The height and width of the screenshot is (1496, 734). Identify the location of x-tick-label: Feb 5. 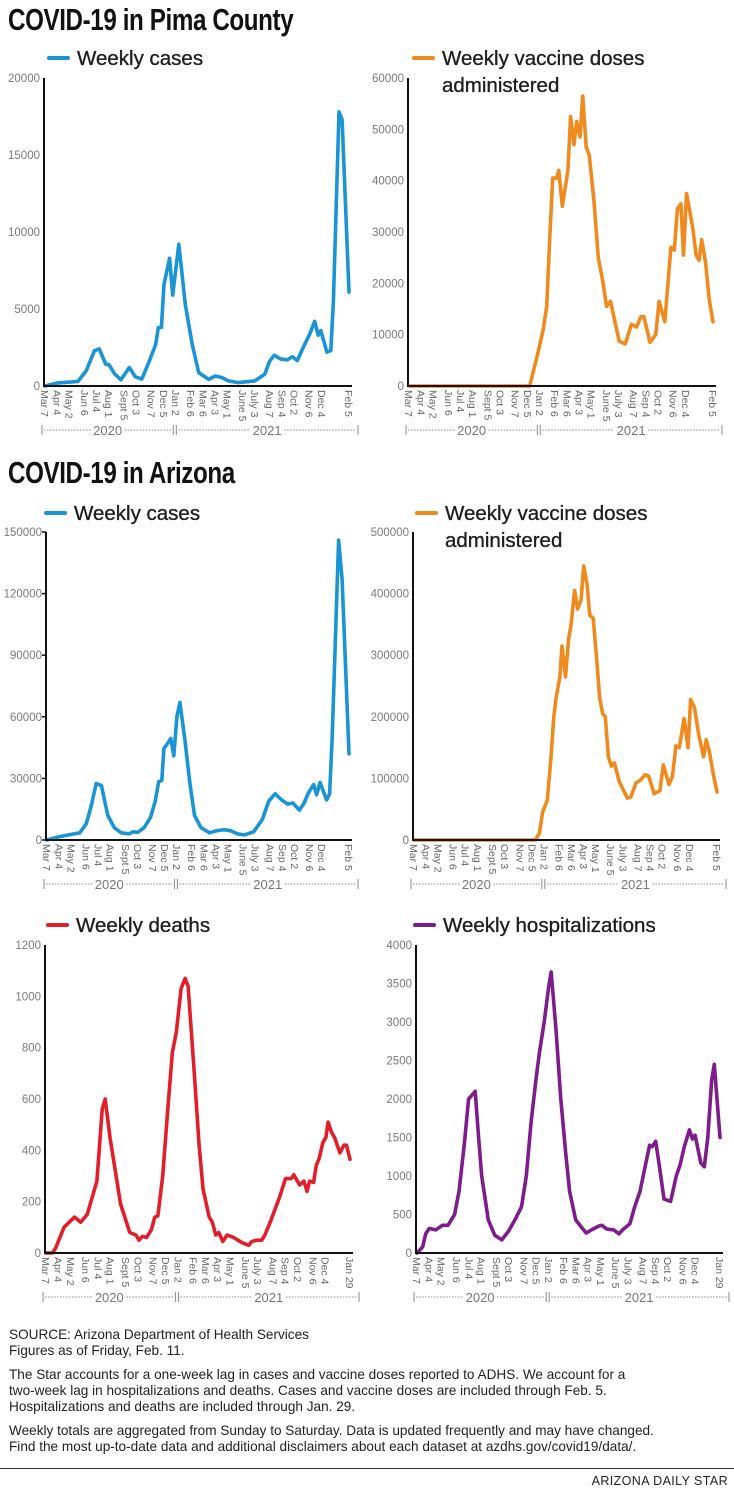
(348, 403).